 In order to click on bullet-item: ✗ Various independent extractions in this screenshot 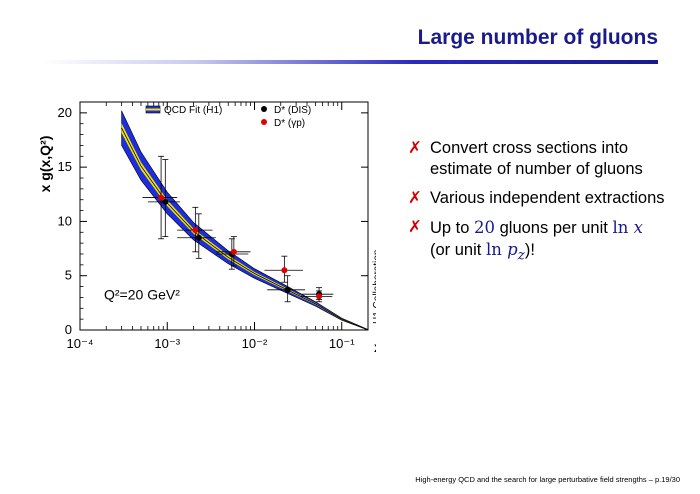, I will do `click(543, 198)`.